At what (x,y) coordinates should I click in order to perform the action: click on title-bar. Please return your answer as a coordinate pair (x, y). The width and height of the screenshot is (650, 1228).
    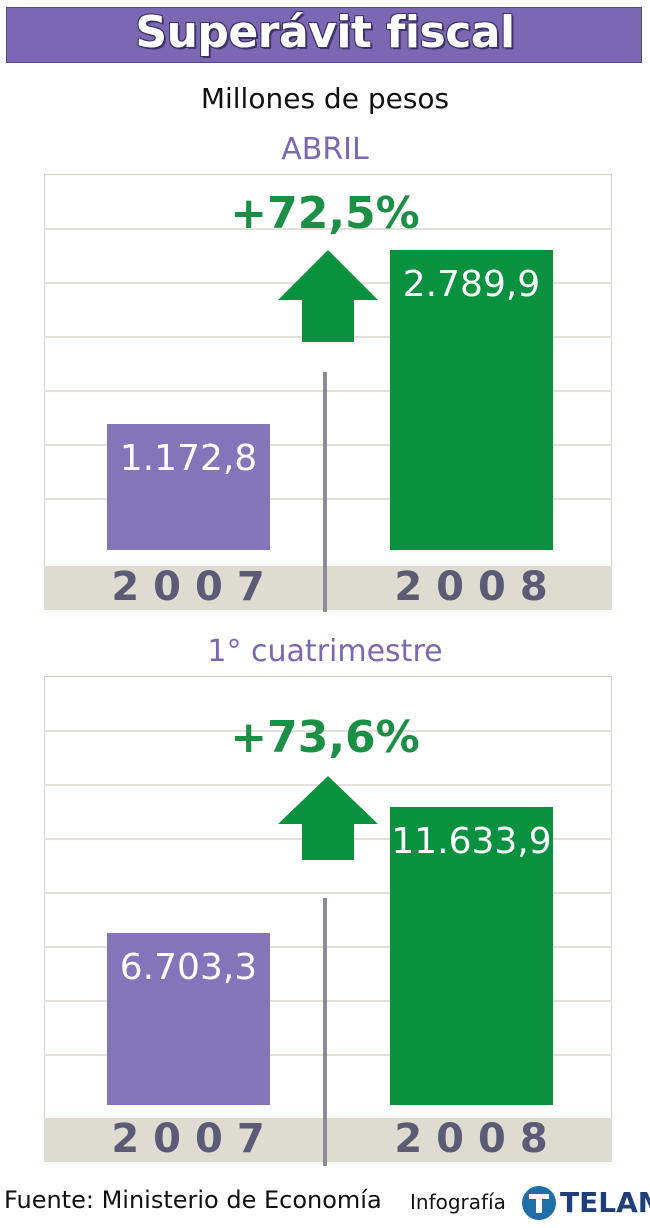
    Looking at the image, I should click on (324, 35).